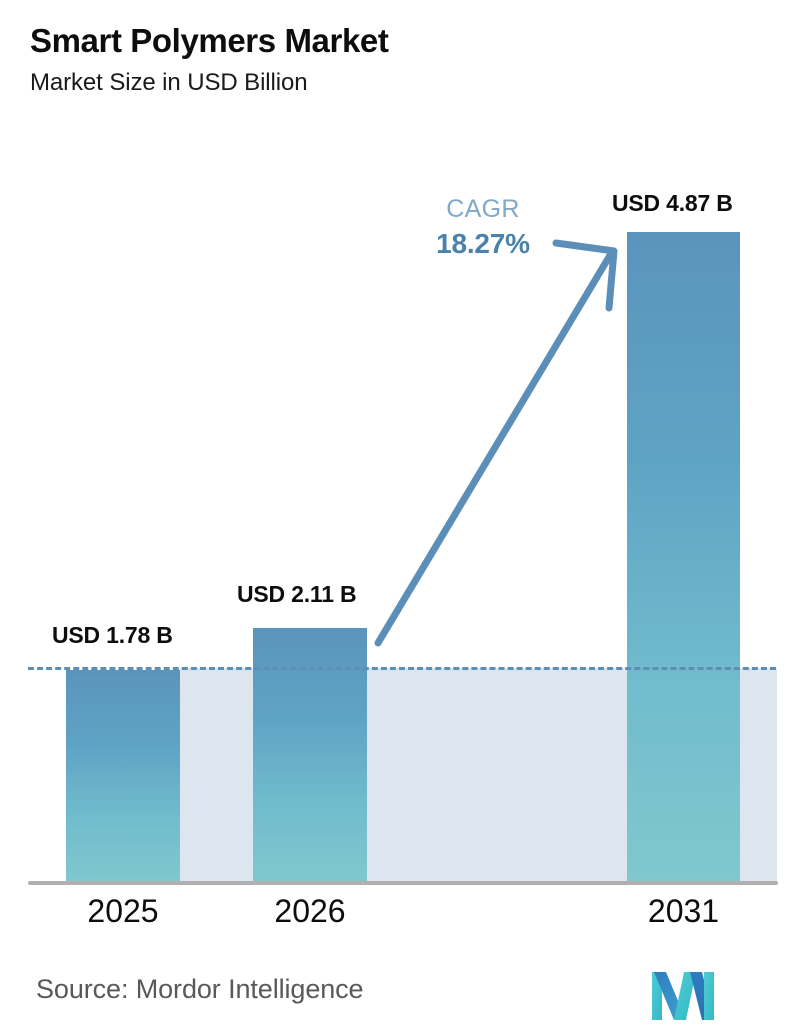  I want to click on page-title: Smart Polymers Market, so click(209, 40).